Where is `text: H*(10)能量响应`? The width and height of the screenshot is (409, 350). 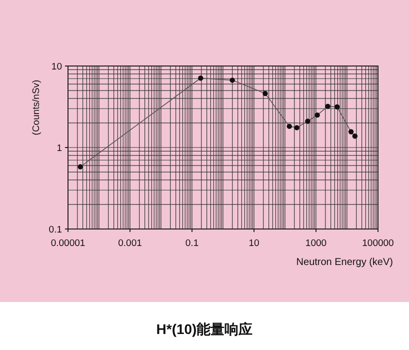
text: H*(10)能量响应 is located at coordinates (204, 329).